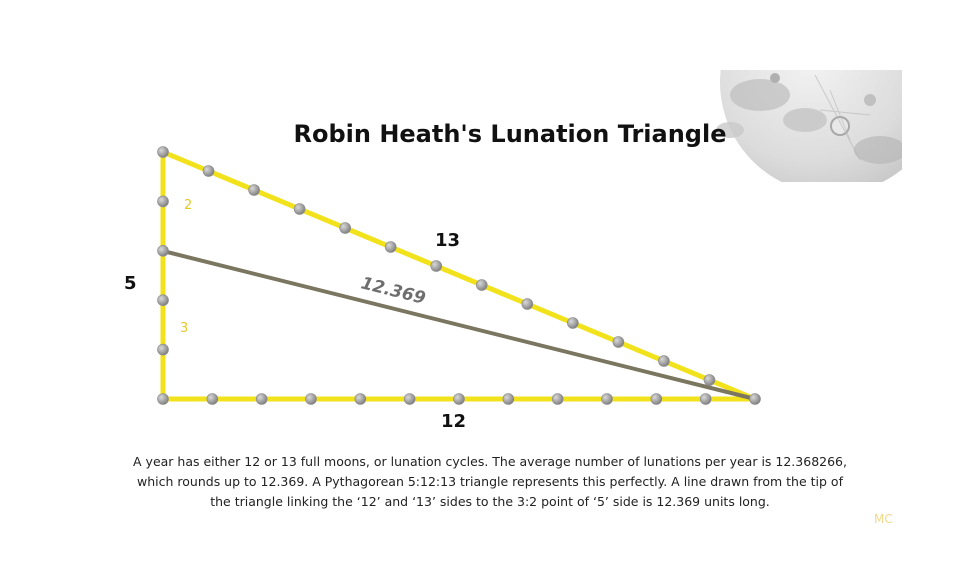 This screenshot has width=980, height=567. Describe the element at coordinates (510, 134) in the screenshot. I see `page-title: Robin Heath's Lunation Triangle` at that location.